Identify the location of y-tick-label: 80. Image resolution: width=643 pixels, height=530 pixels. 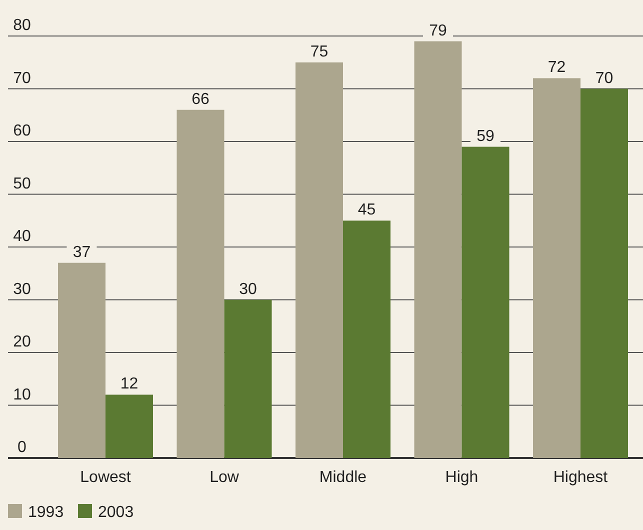
(22, 25).